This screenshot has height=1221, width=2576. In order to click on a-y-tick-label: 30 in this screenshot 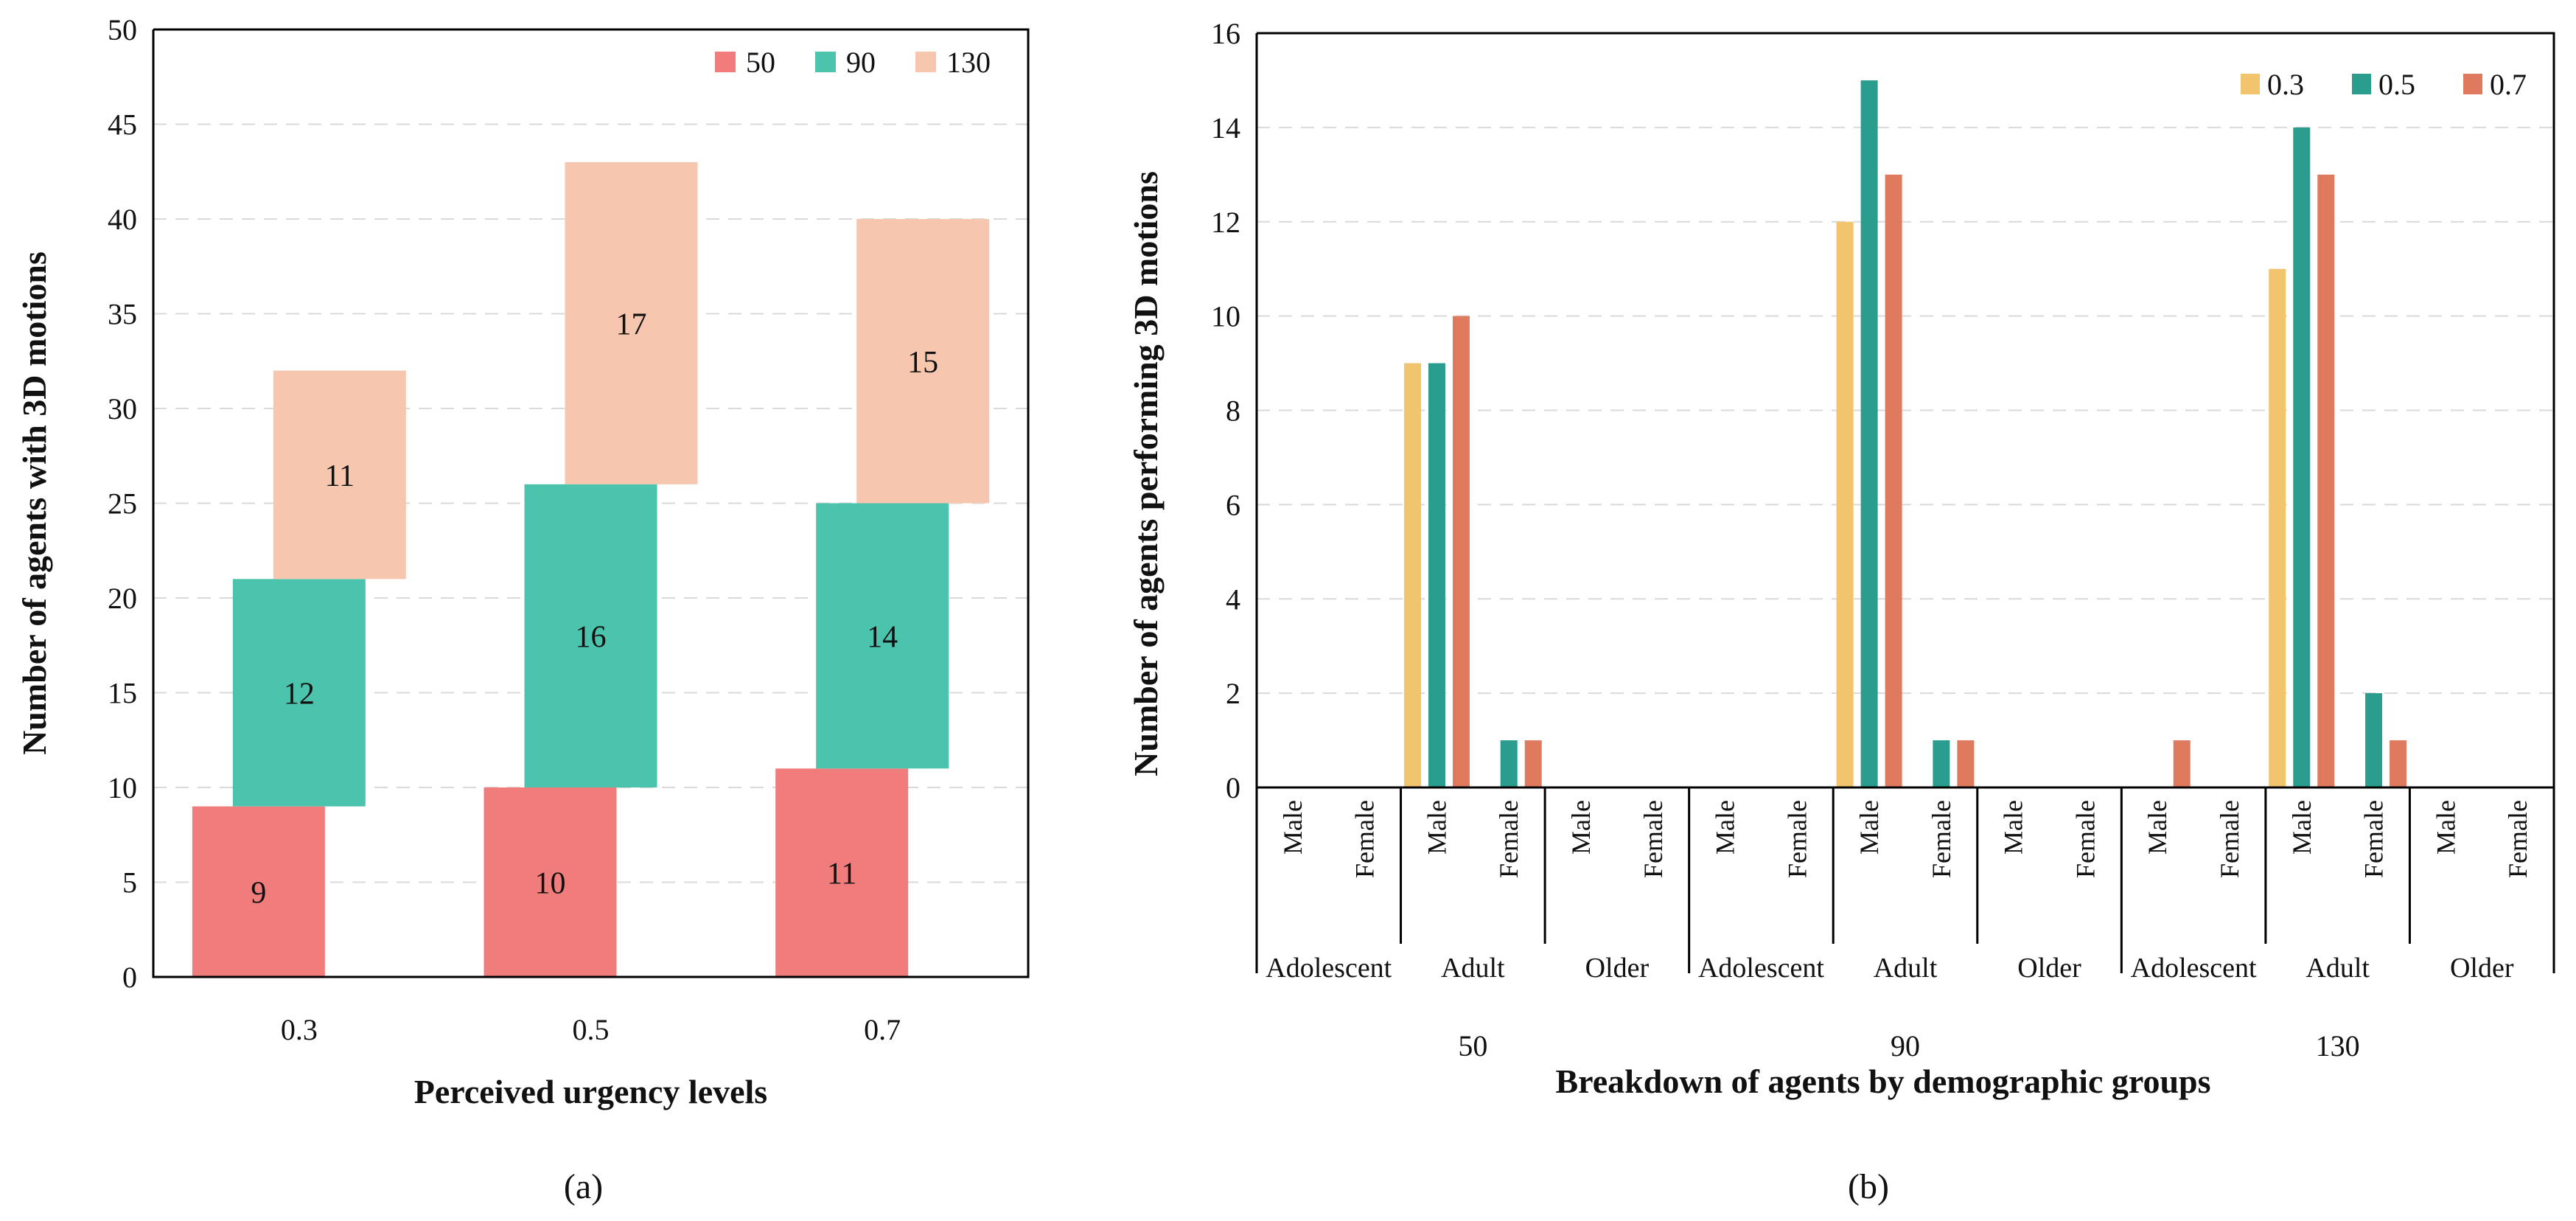, I will do `click(122, 408)`.